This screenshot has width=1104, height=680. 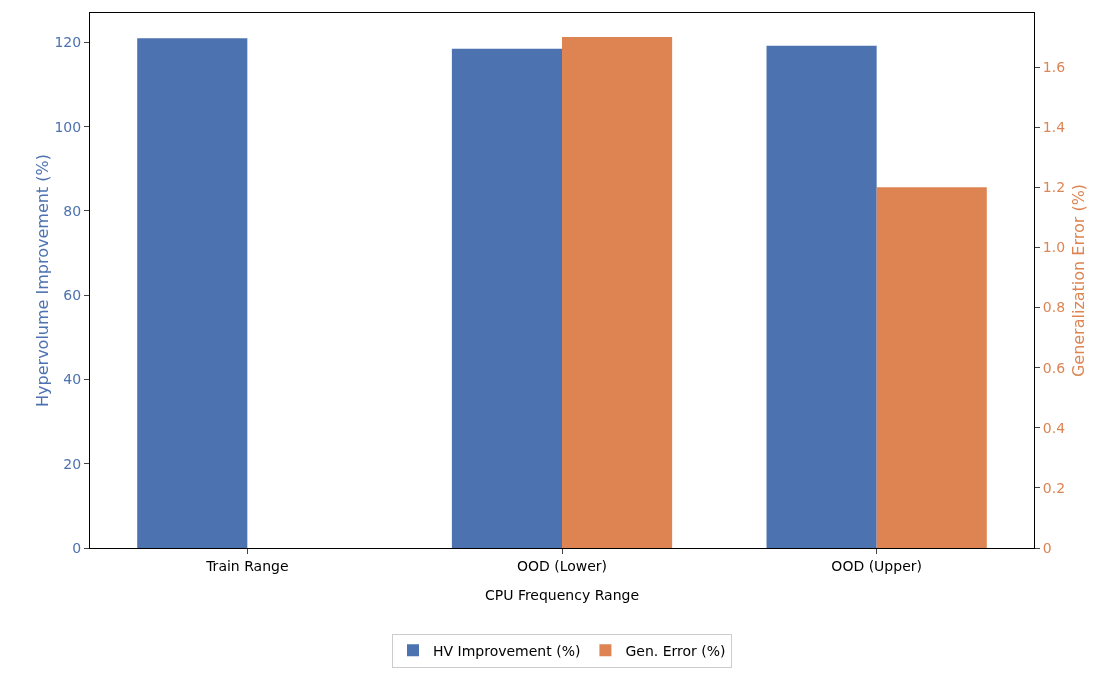 What do you see at coordinates (1054, 67) in the screenshot?
I see `y2-tick-label: 1.6` at bounding box center [1054, 67].